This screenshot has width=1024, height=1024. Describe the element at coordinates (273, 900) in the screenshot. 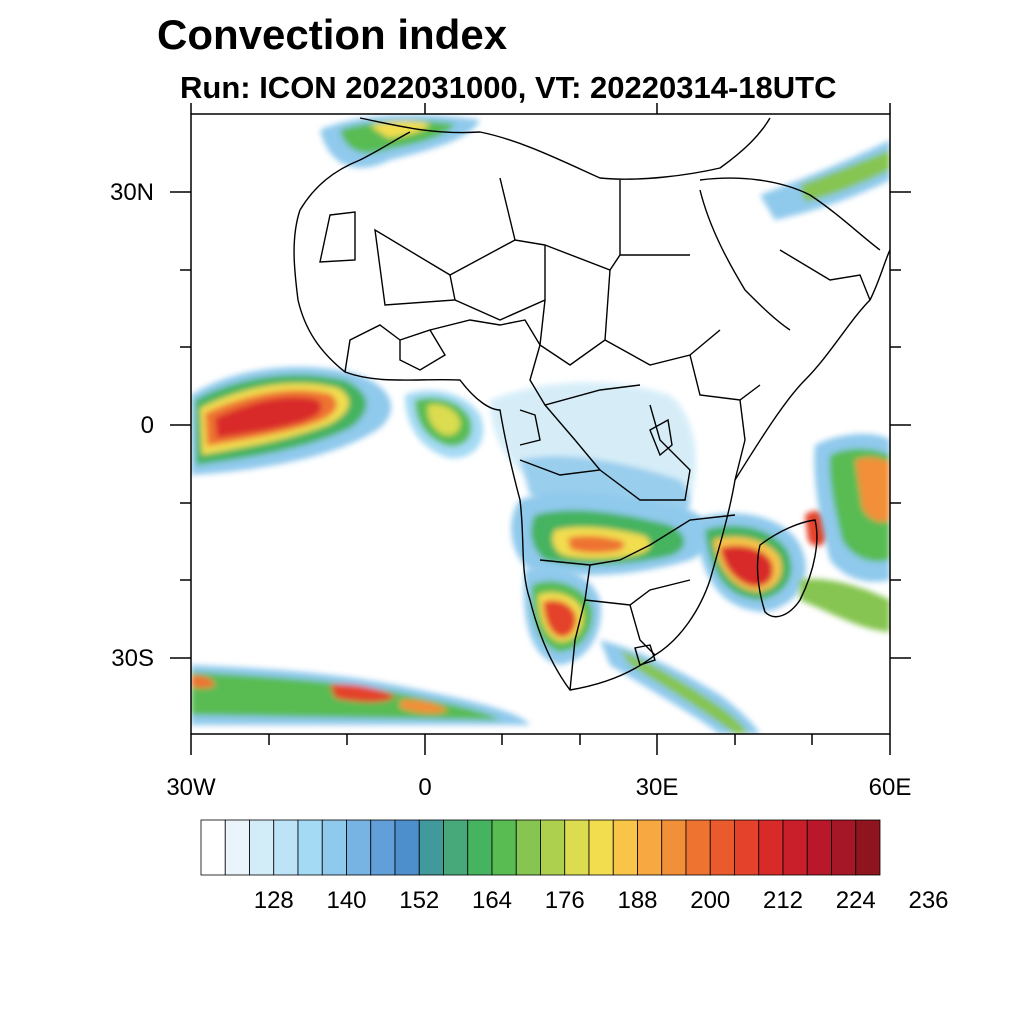

I see `colorbar-tick-label: 128` at that location.